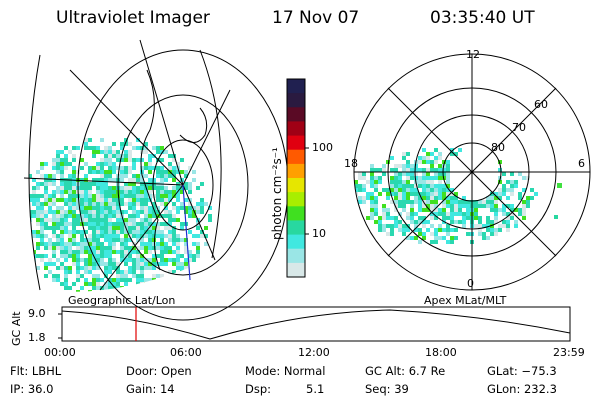 This screenshot has height=400, width=600. Describe the element at coordinates (186, 352) in the screenshot. I see `x-tick-0600: 06:00` at that location.